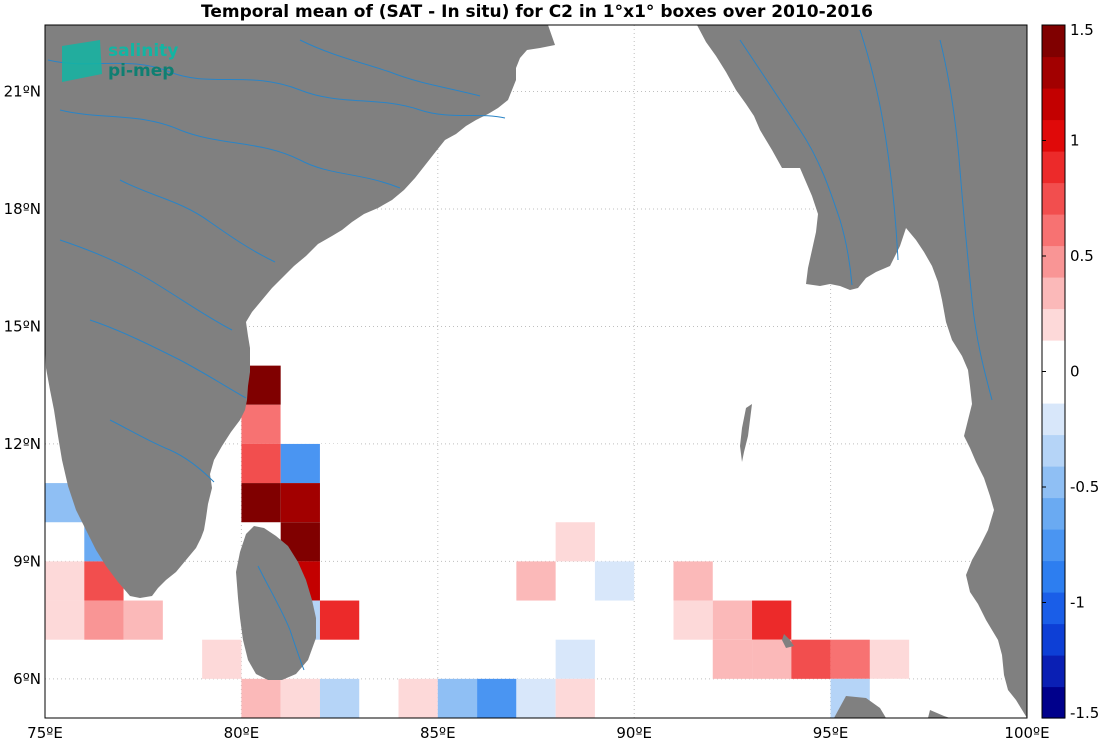  I want to click on colorbar-tick-label: -1, so click(1077, 603).